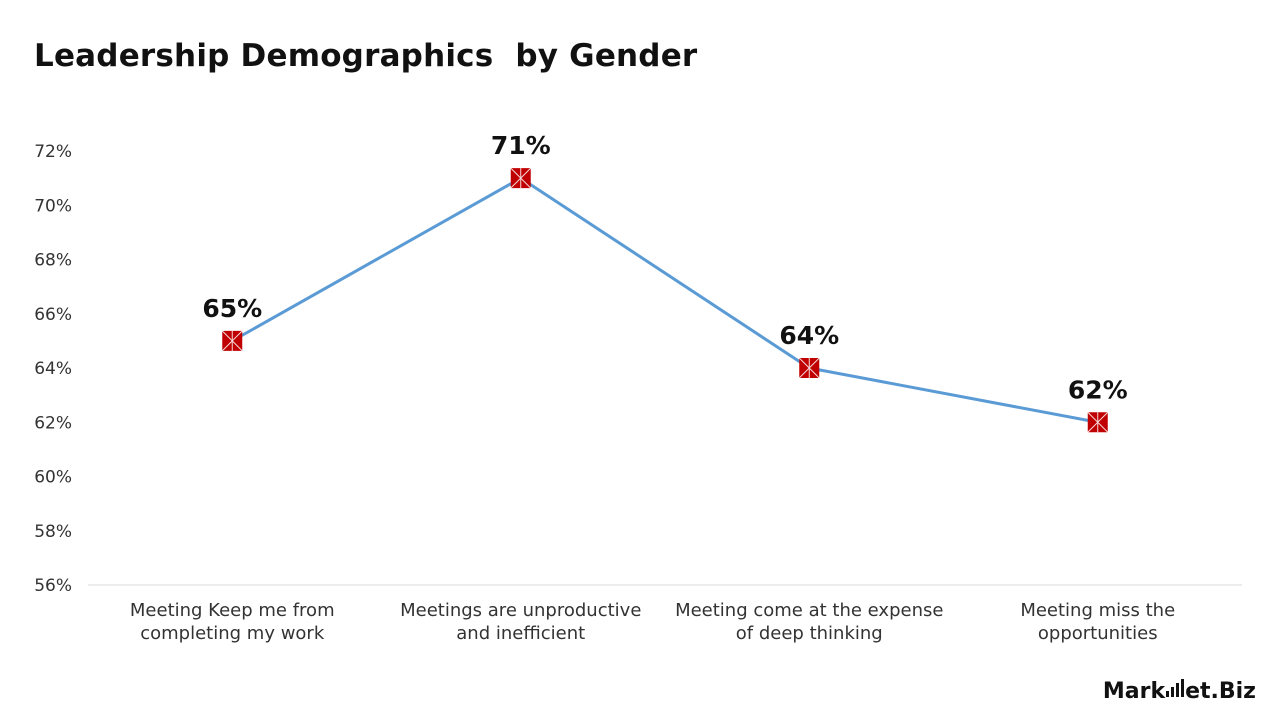  I want to click on y-tick-label: 68%, so click(53, 261).